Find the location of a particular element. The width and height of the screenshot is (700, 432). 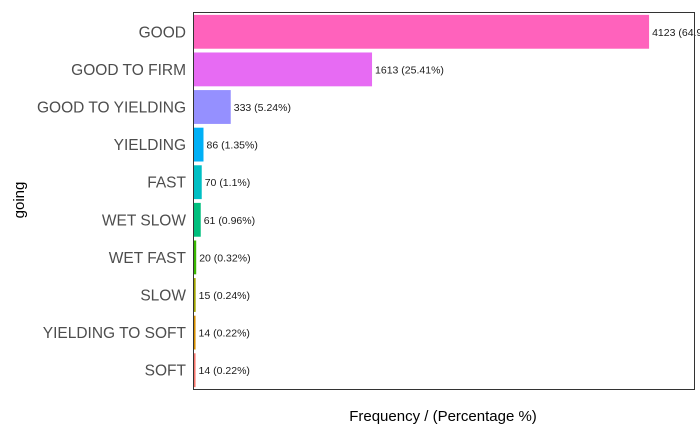

data-label: 61 (0.96%) is located at coordinates (229, 221).